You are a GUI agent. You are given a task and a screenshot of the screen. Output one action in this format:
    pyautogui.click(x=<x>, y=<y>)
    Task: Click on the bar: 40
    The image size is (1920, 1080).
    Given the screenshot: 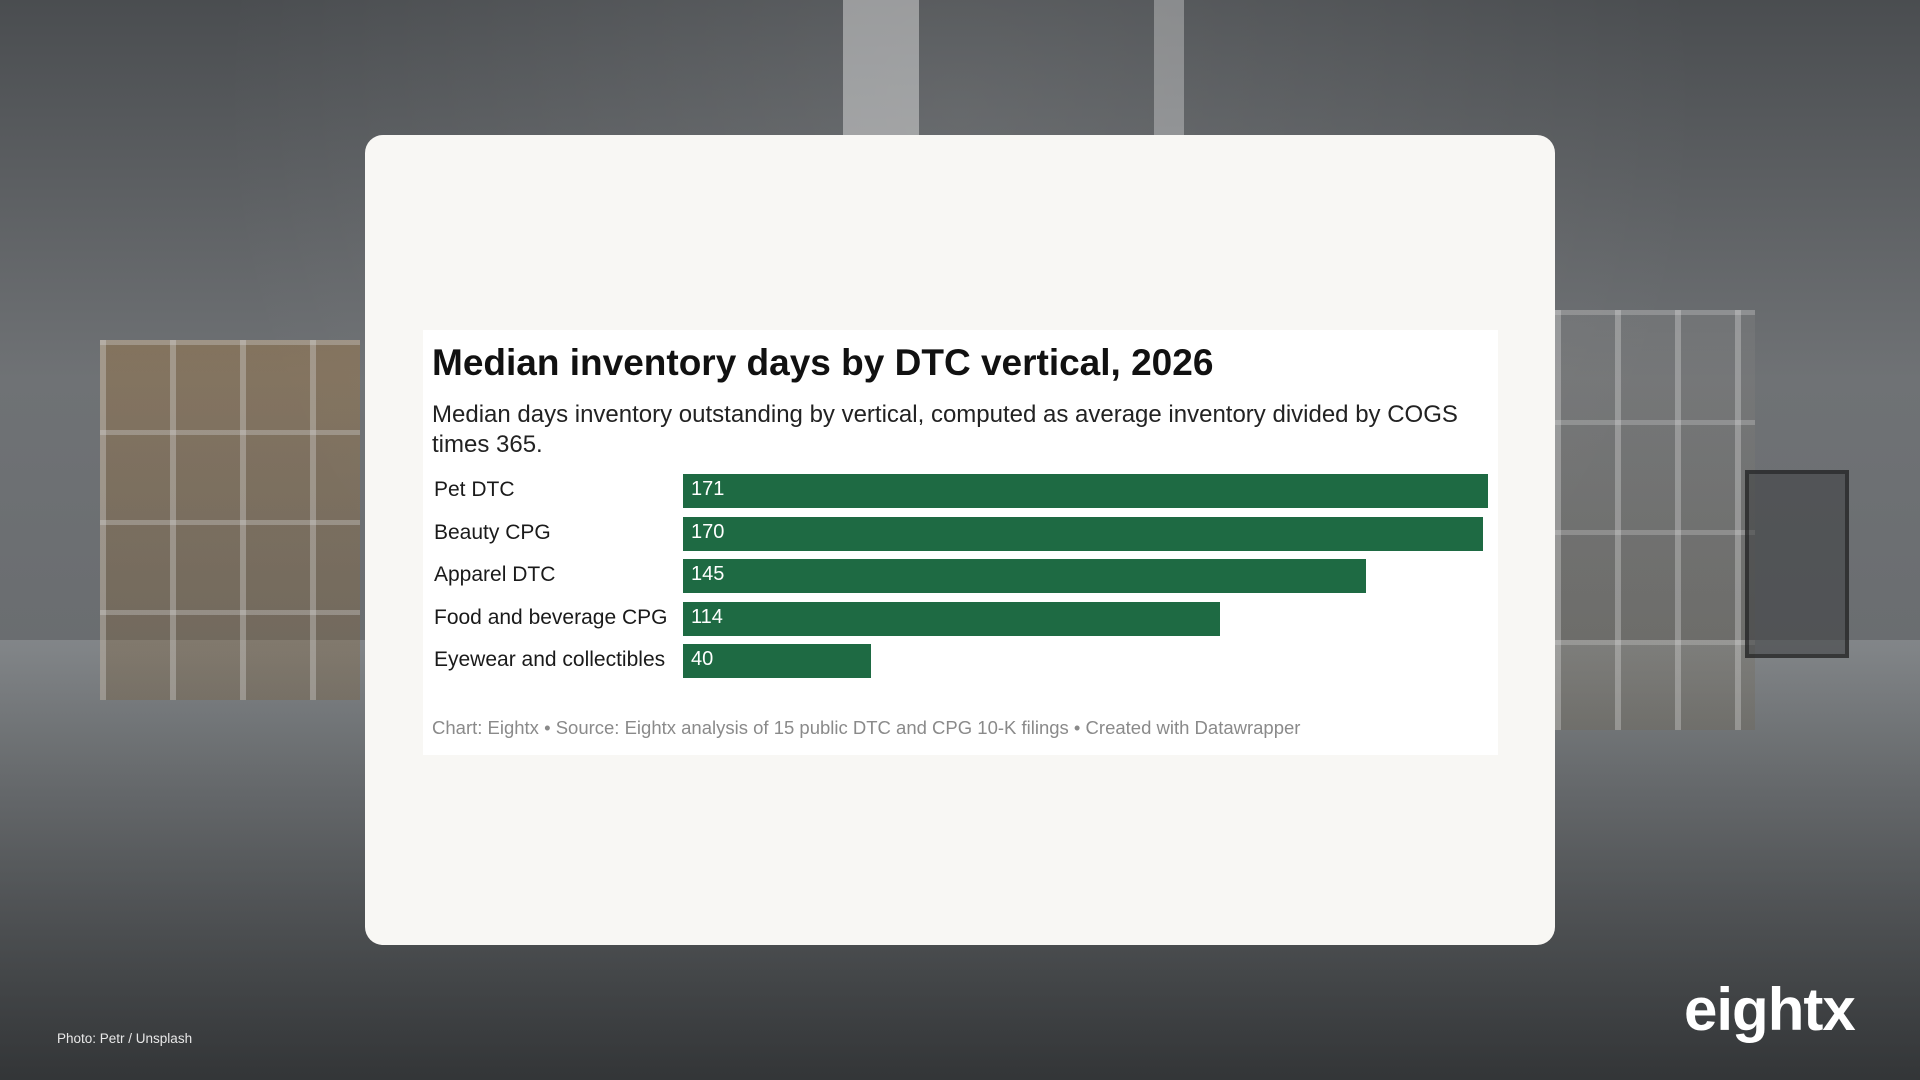 What is the action you would take?
    pyautogui.click(x=777, y=661)
    